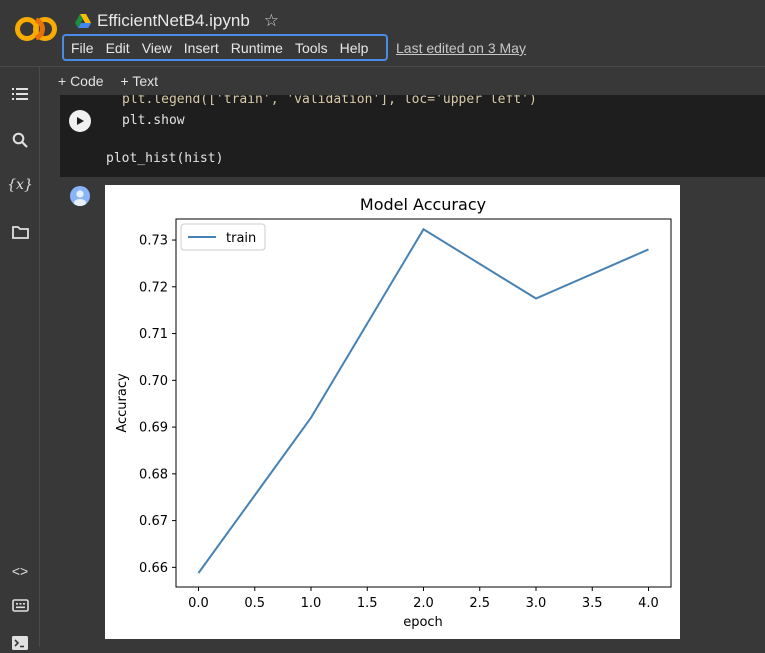 Image resolution: width=765 pixels, height=653 pixels. Describe the element at coordinates (153, 287) in the screenshot. I see `y-tick-label: 0.72` at that location.